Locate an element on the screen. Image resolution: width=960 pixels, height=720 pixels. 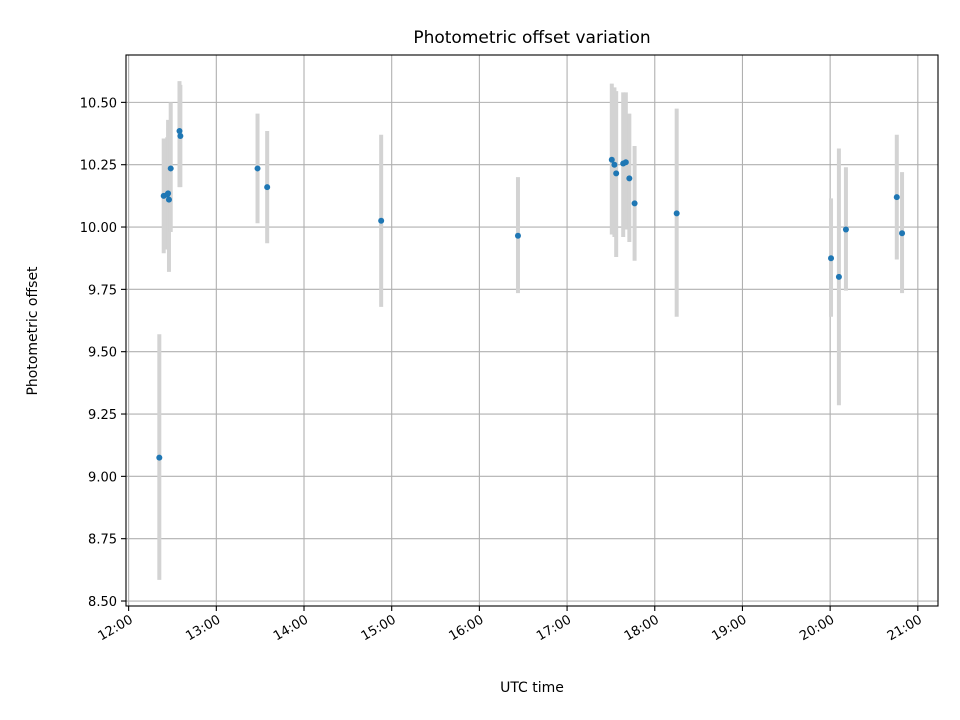
y-tick-label: 10.00 is located at coordinates (98, 228).